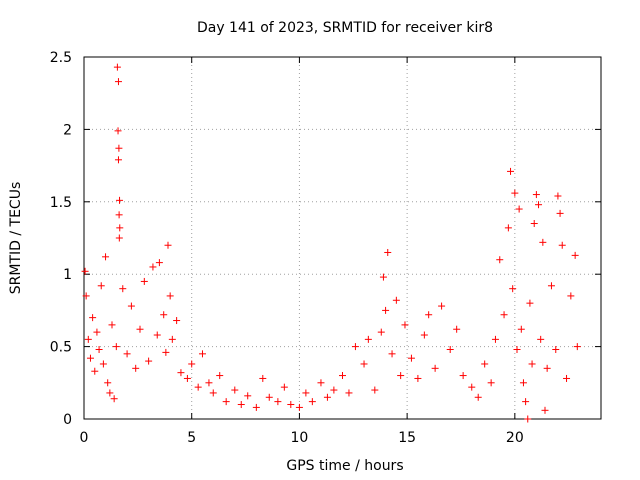 Image resolution: width=640 pixels, height=480 pixels. I want to click on x-tick-label: 20, so click(515, 438).